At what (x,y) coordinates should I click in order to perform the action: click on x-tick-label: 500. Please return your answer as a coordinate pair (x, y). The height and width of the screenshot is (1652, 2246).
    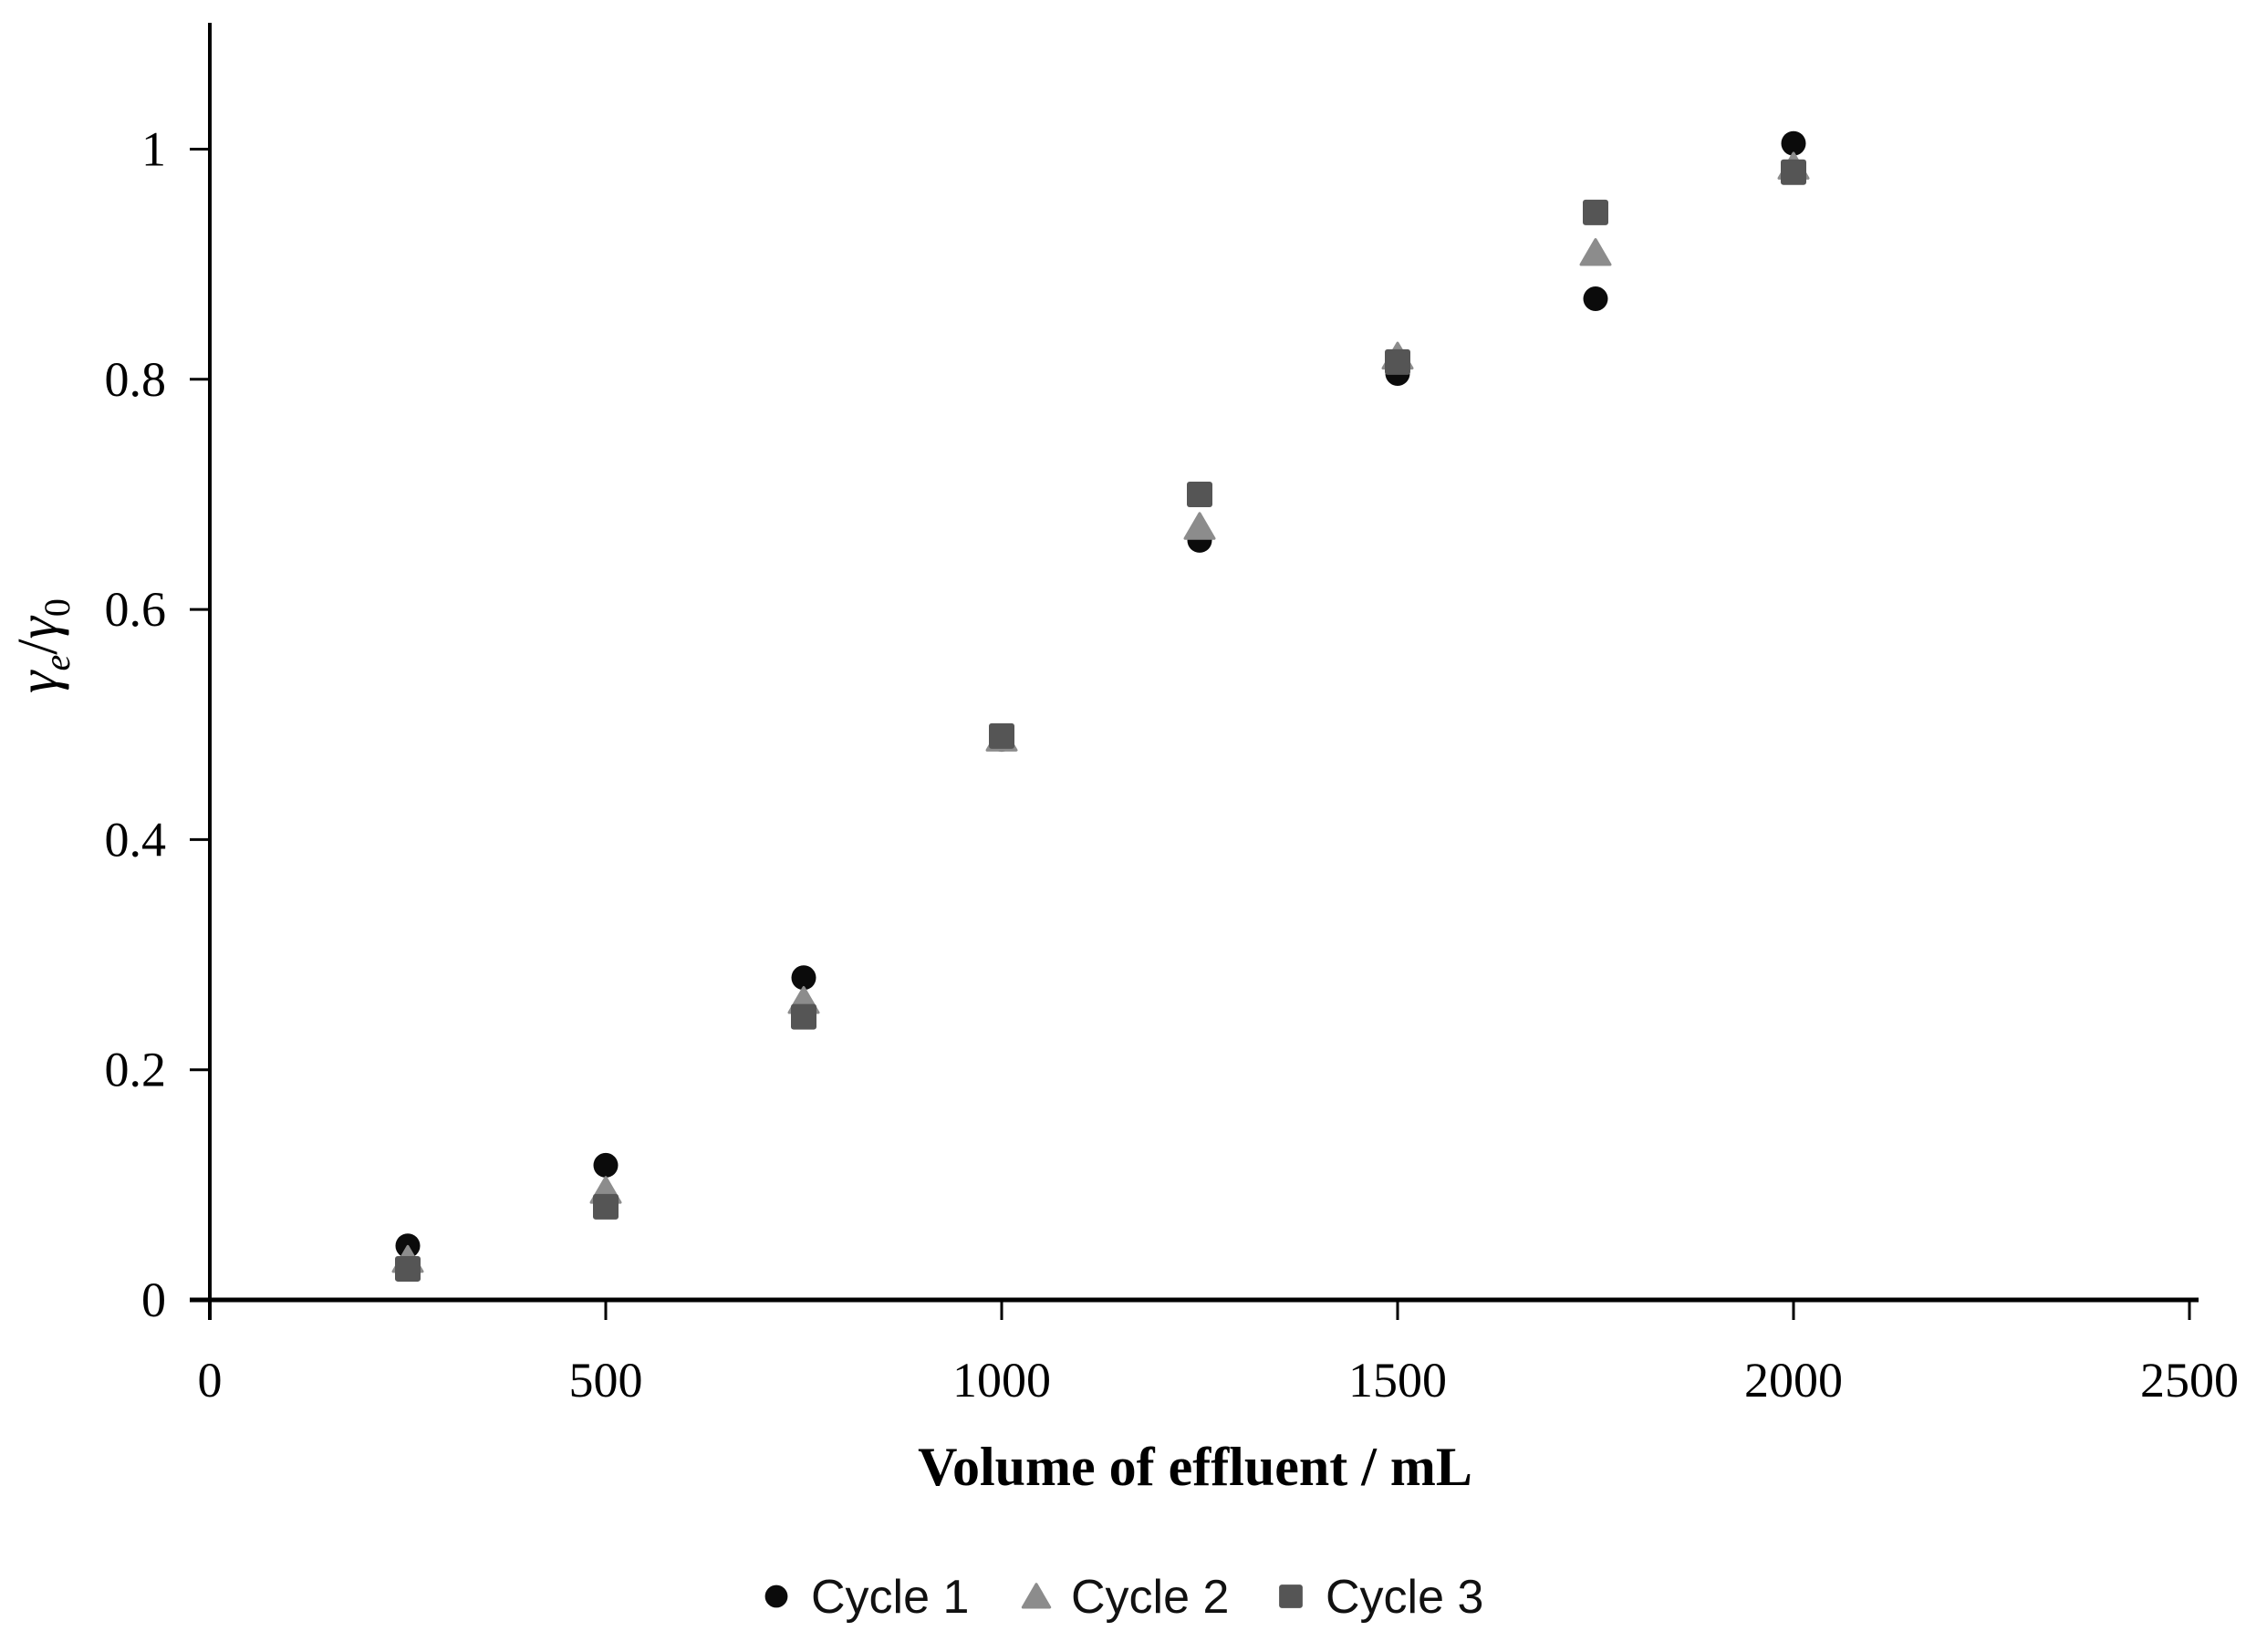
    Looking at the image, I should click on (606, 1380).